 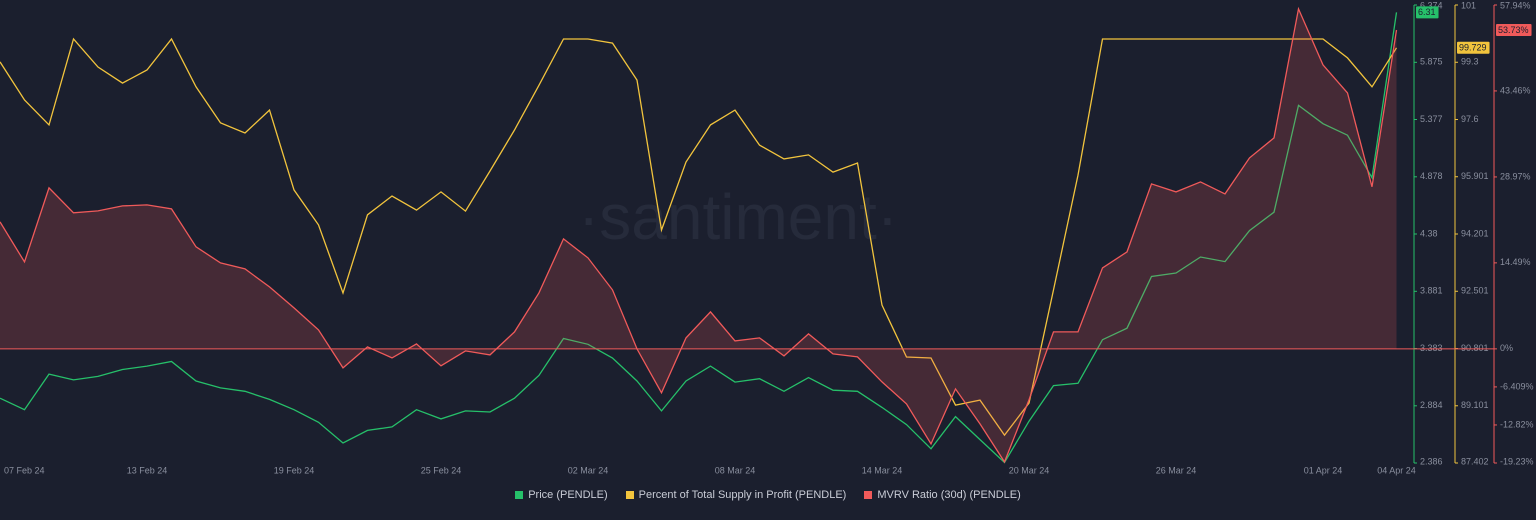 I want to click on x-tick-label: 20 Mar 24, so click(x=1029, y=470).